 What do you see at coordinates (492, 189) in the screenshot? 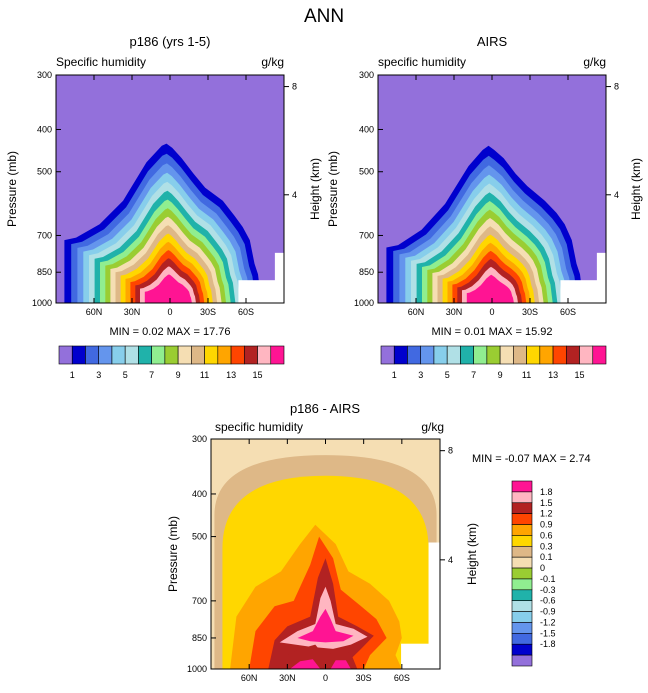
I see `contour-plot` at bounding box center [492, 189].